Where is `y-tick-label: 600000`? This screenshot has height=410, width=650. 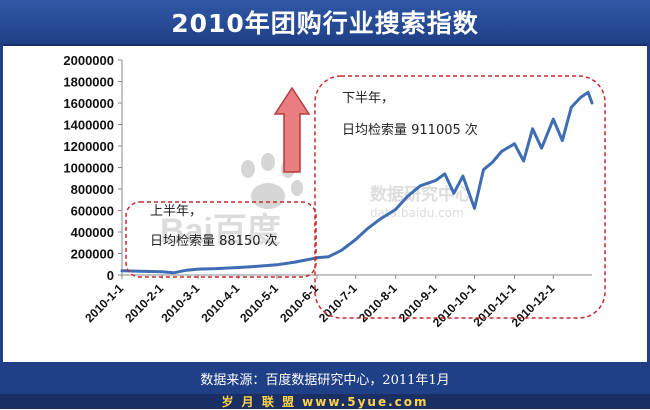 y-tick-label: 600000 is located at coordinates (92, 211).